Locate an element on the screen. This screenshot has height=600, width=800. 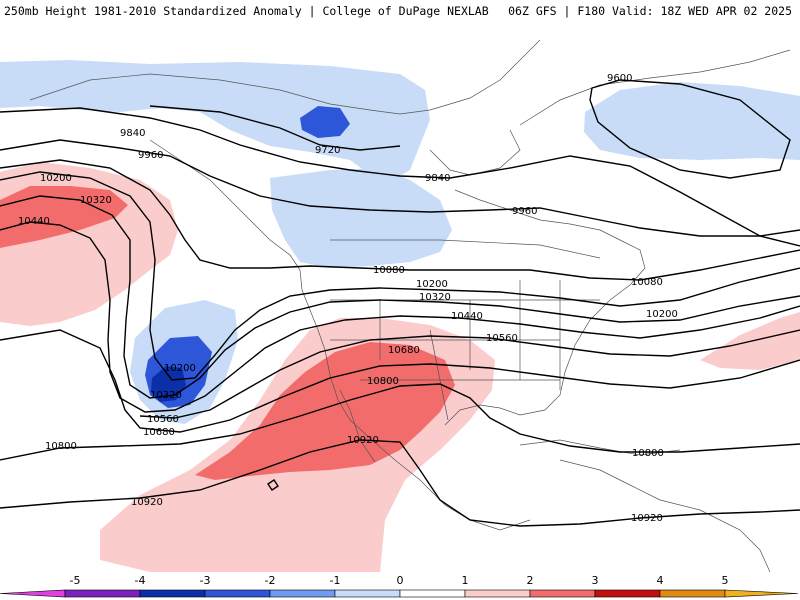
colorbar-tick-label: 0 is located at coordinates (400, 580).